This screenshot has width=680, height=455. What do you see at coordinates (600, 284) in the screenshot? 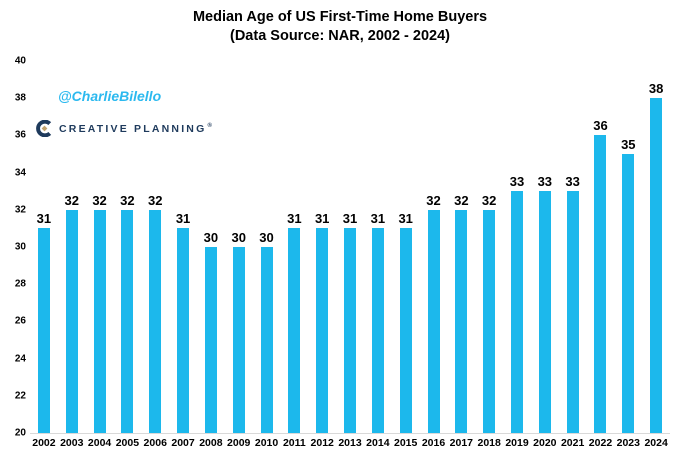
I see `bar-2022` at bounding box center [600, 284].